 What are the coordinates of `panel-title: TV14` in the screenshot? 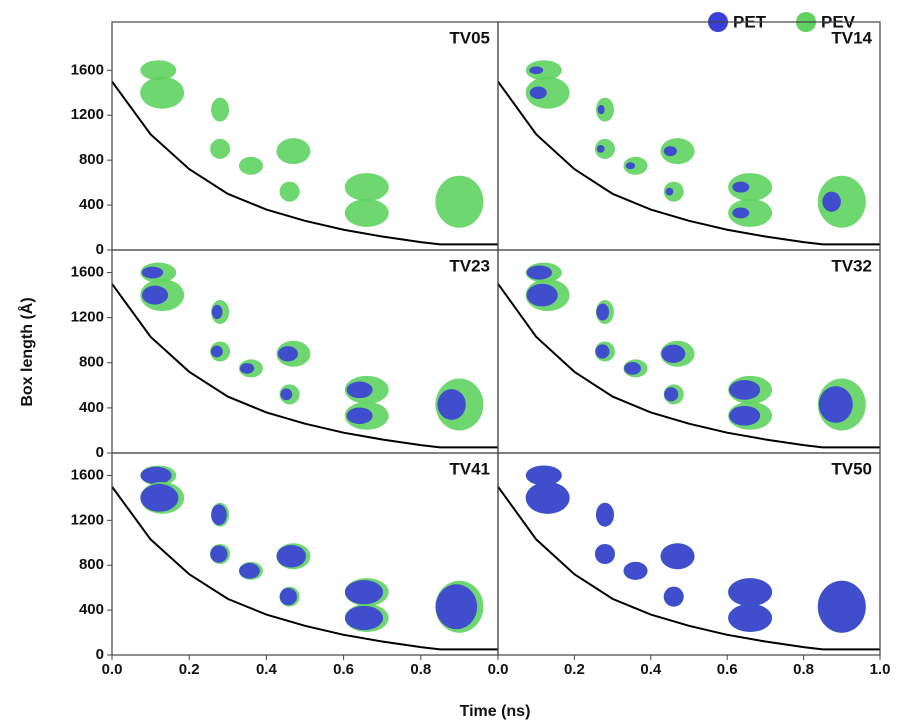 It's located at (851, 37).